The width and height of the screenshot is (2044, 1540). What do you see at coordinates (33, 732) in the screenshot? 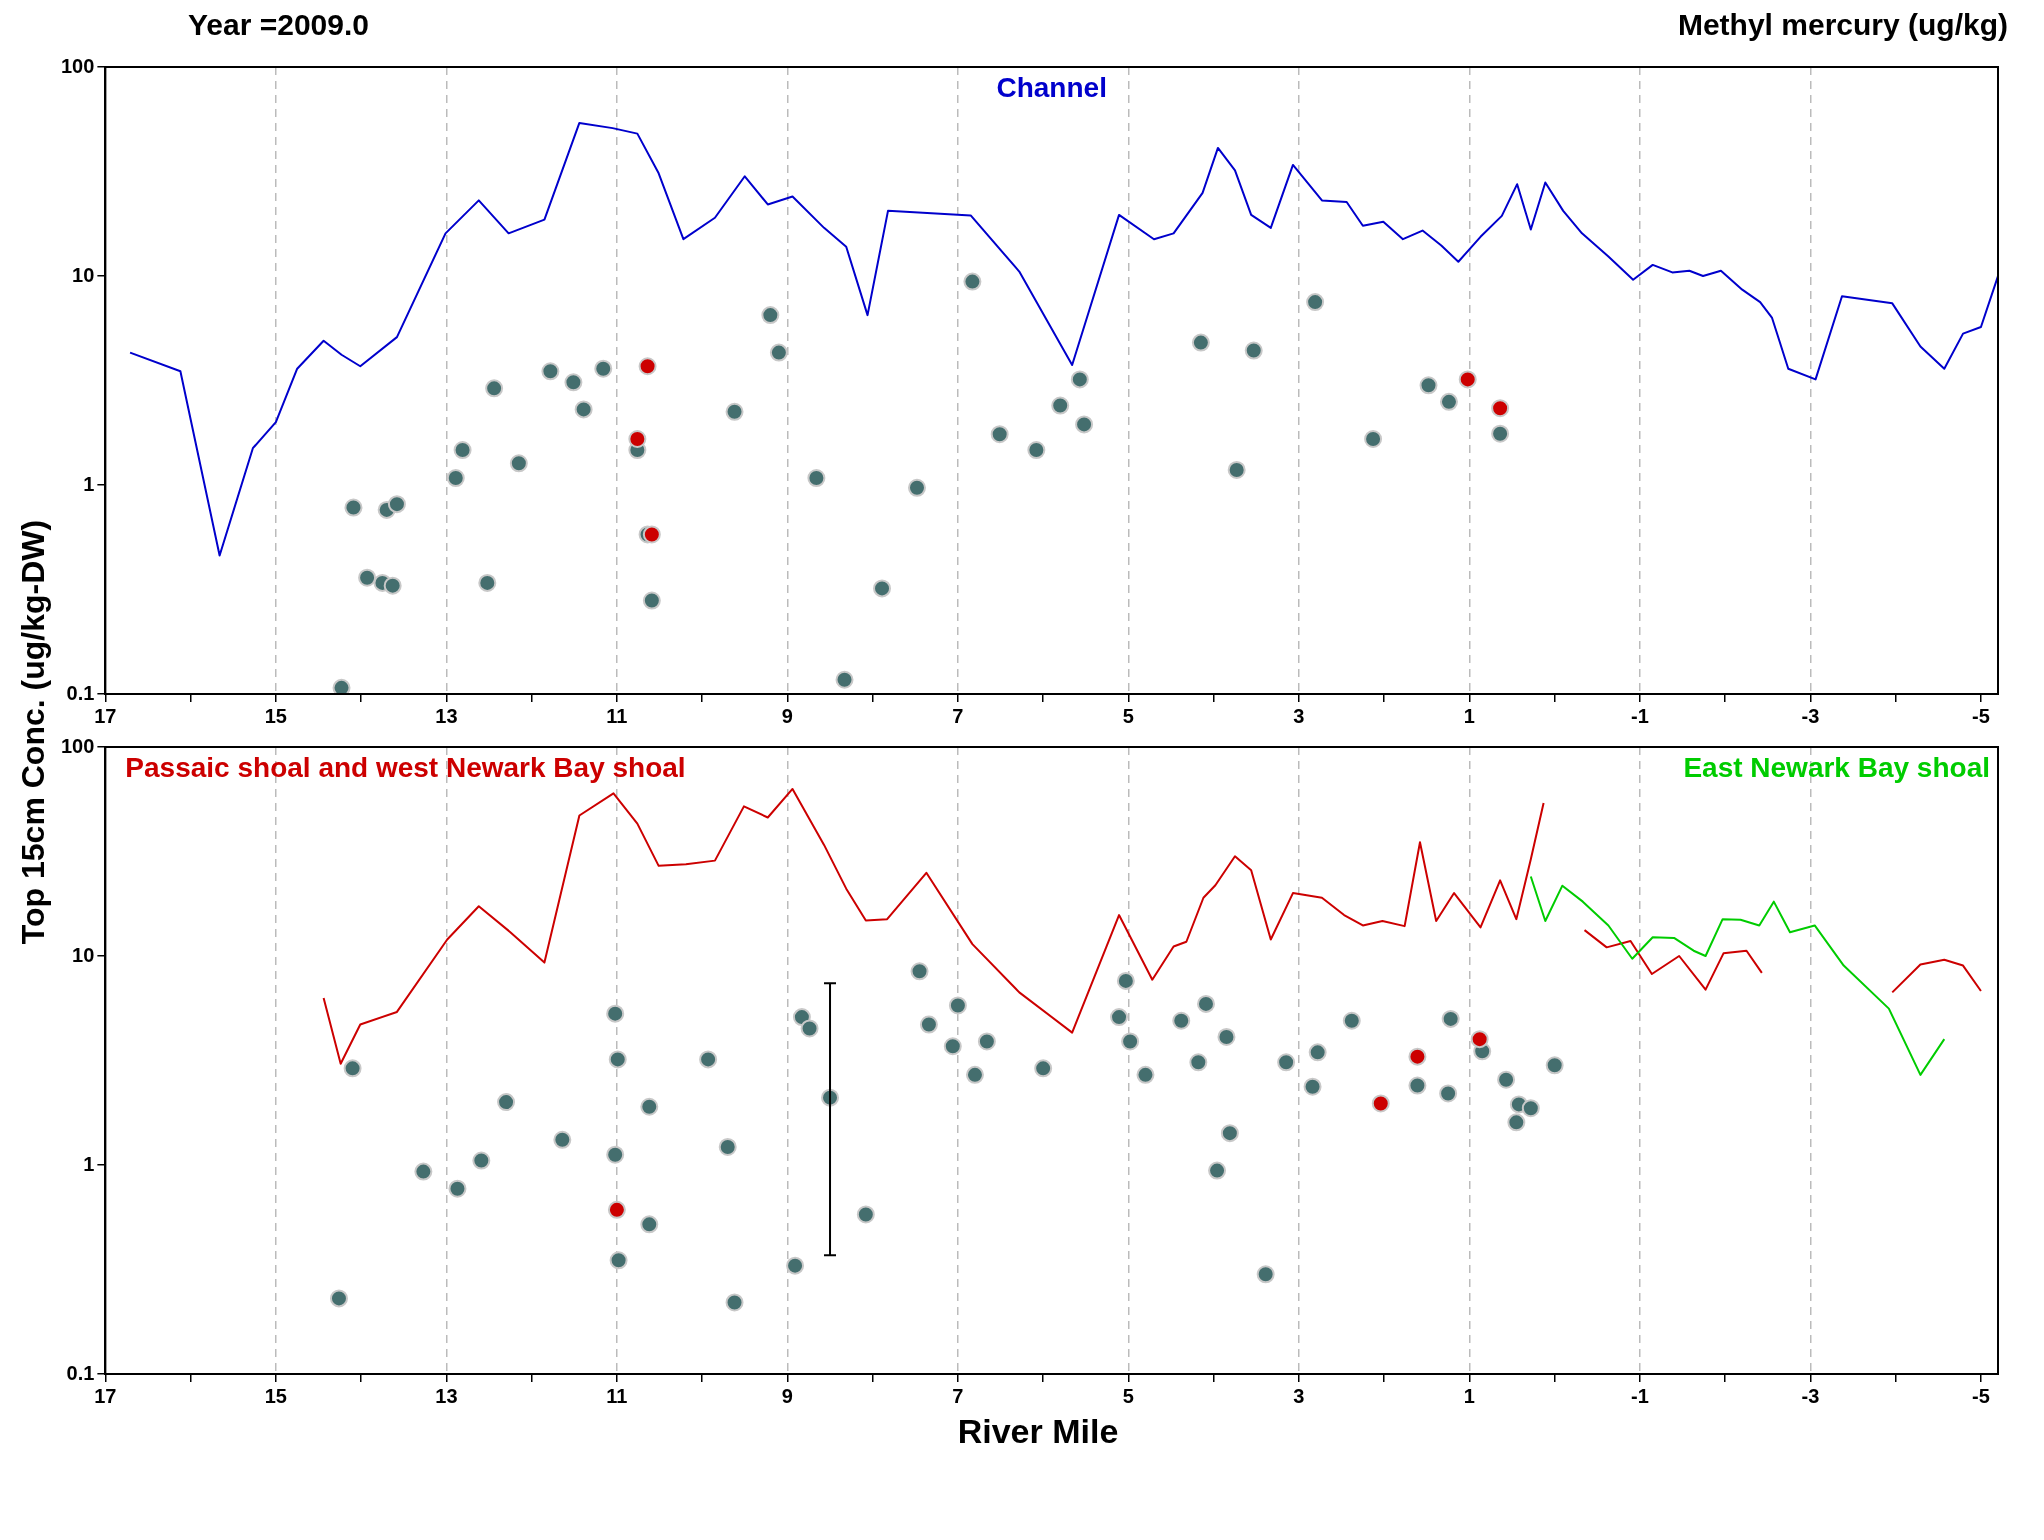
I see `y-axis-title: Top 15cm Conc. (ug/kg-DW)` at bounding box center [33, 732].